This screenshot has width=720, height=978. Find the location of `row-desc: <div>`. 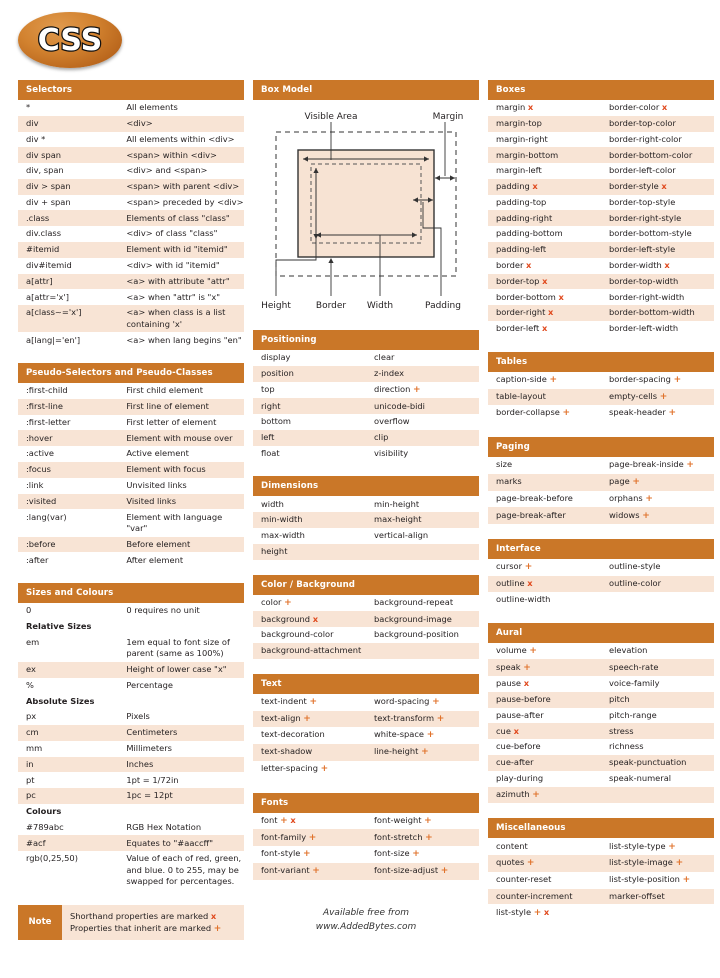

row-desc: <div> is located at coordinates (181, 123).